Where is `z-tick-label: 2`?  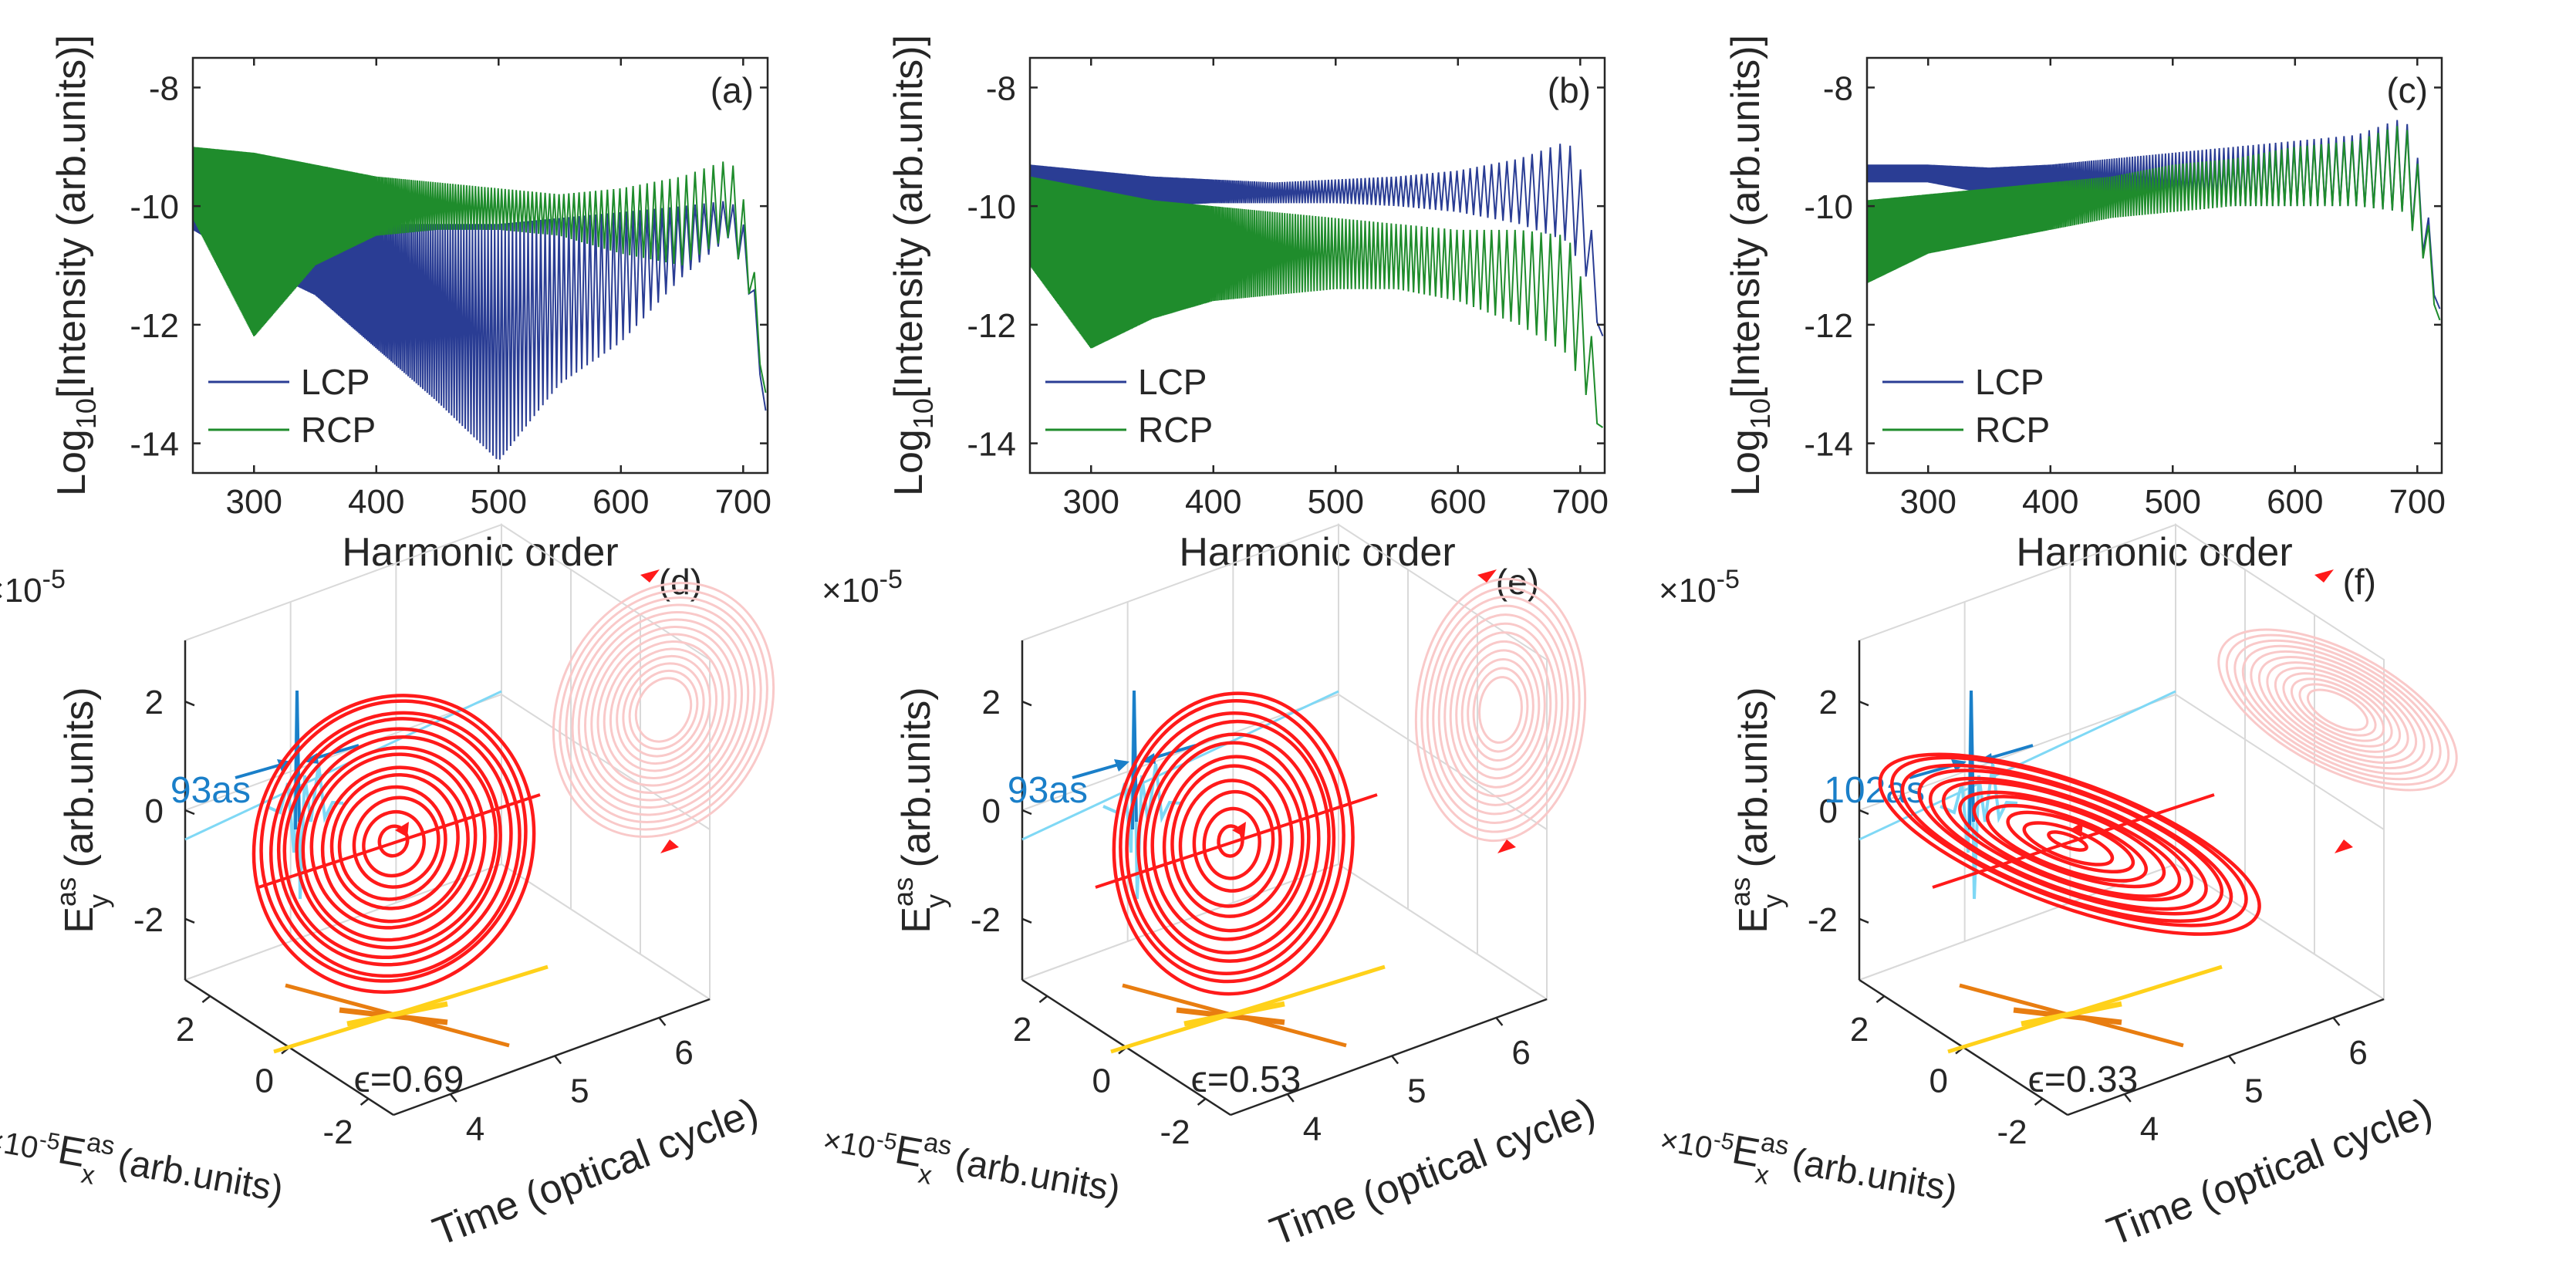 z-tick-label: 2 is located at coordinates (154, 703).